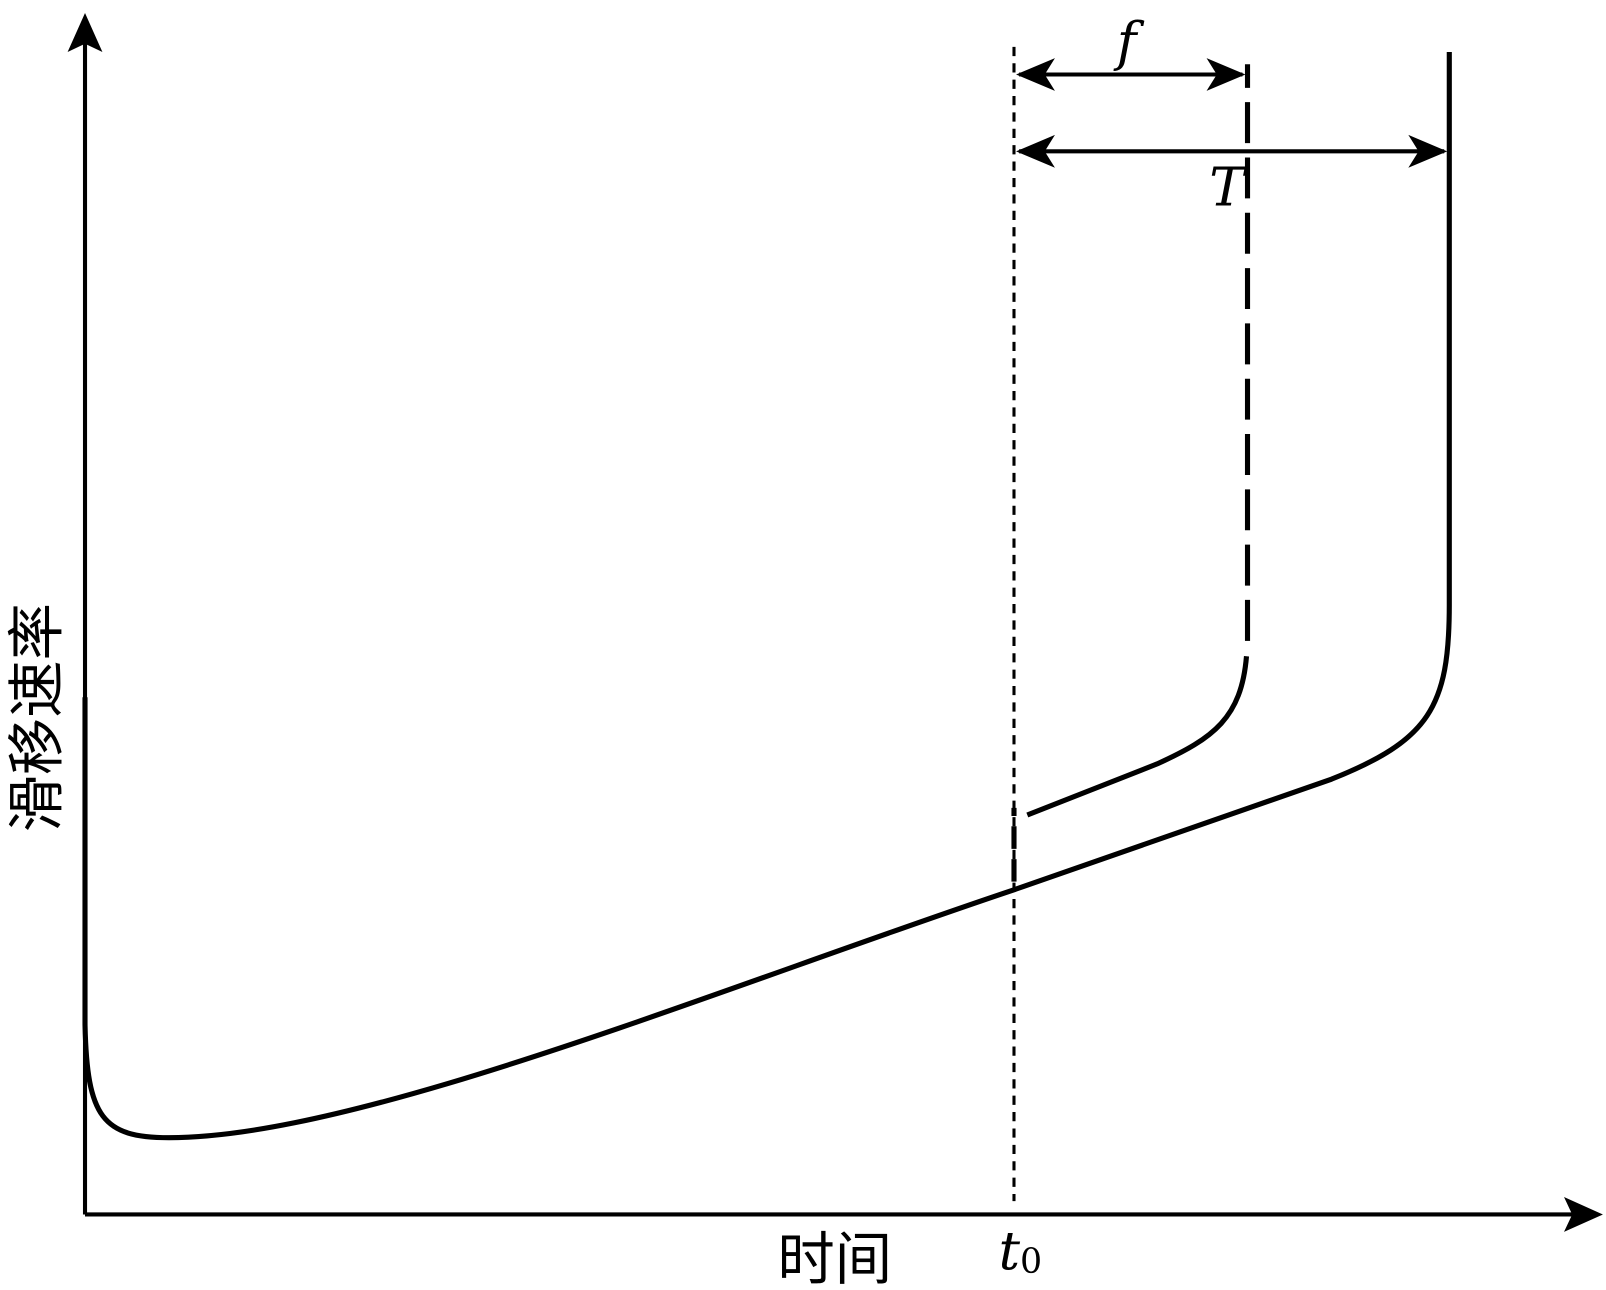 The width and height of the screenshot is (1606, 1290). I want to click on perturbed-curve, so click(1138, 737).